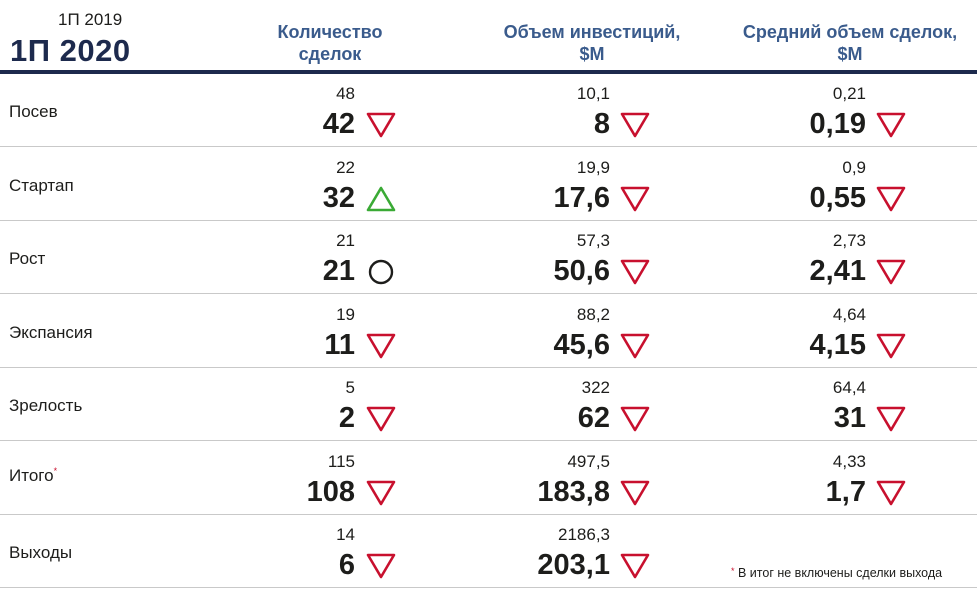  I want to click on inv-current-value: 203,1, so click(573, 565).